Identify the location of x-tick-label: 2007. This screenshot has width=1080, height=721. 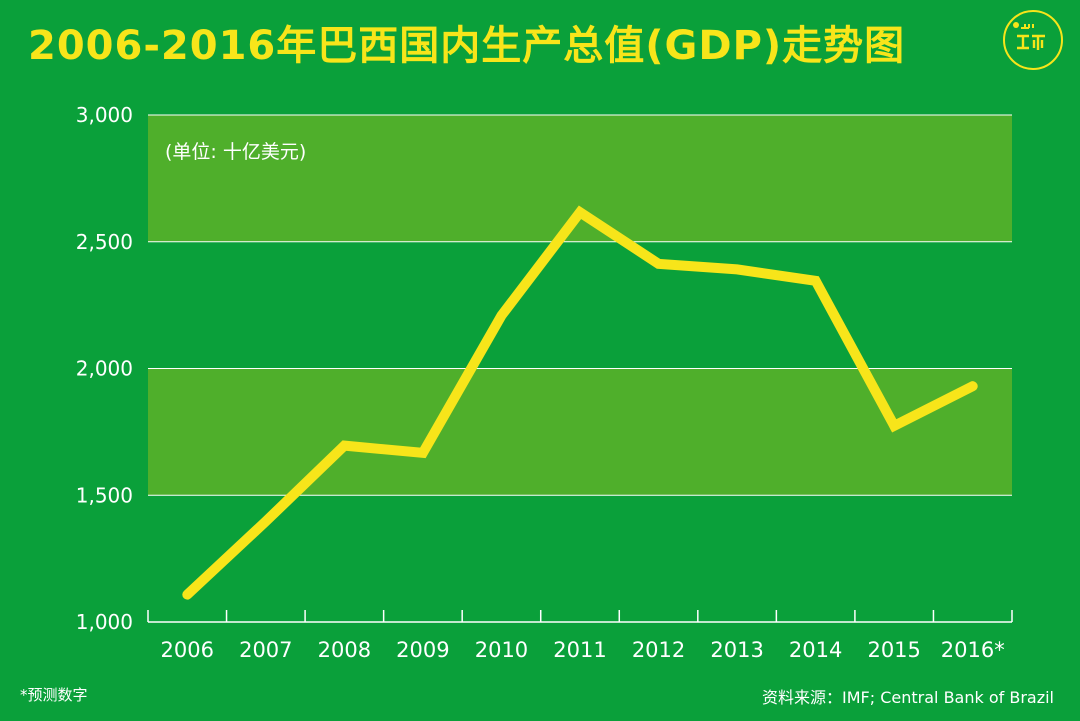
(265, 650).